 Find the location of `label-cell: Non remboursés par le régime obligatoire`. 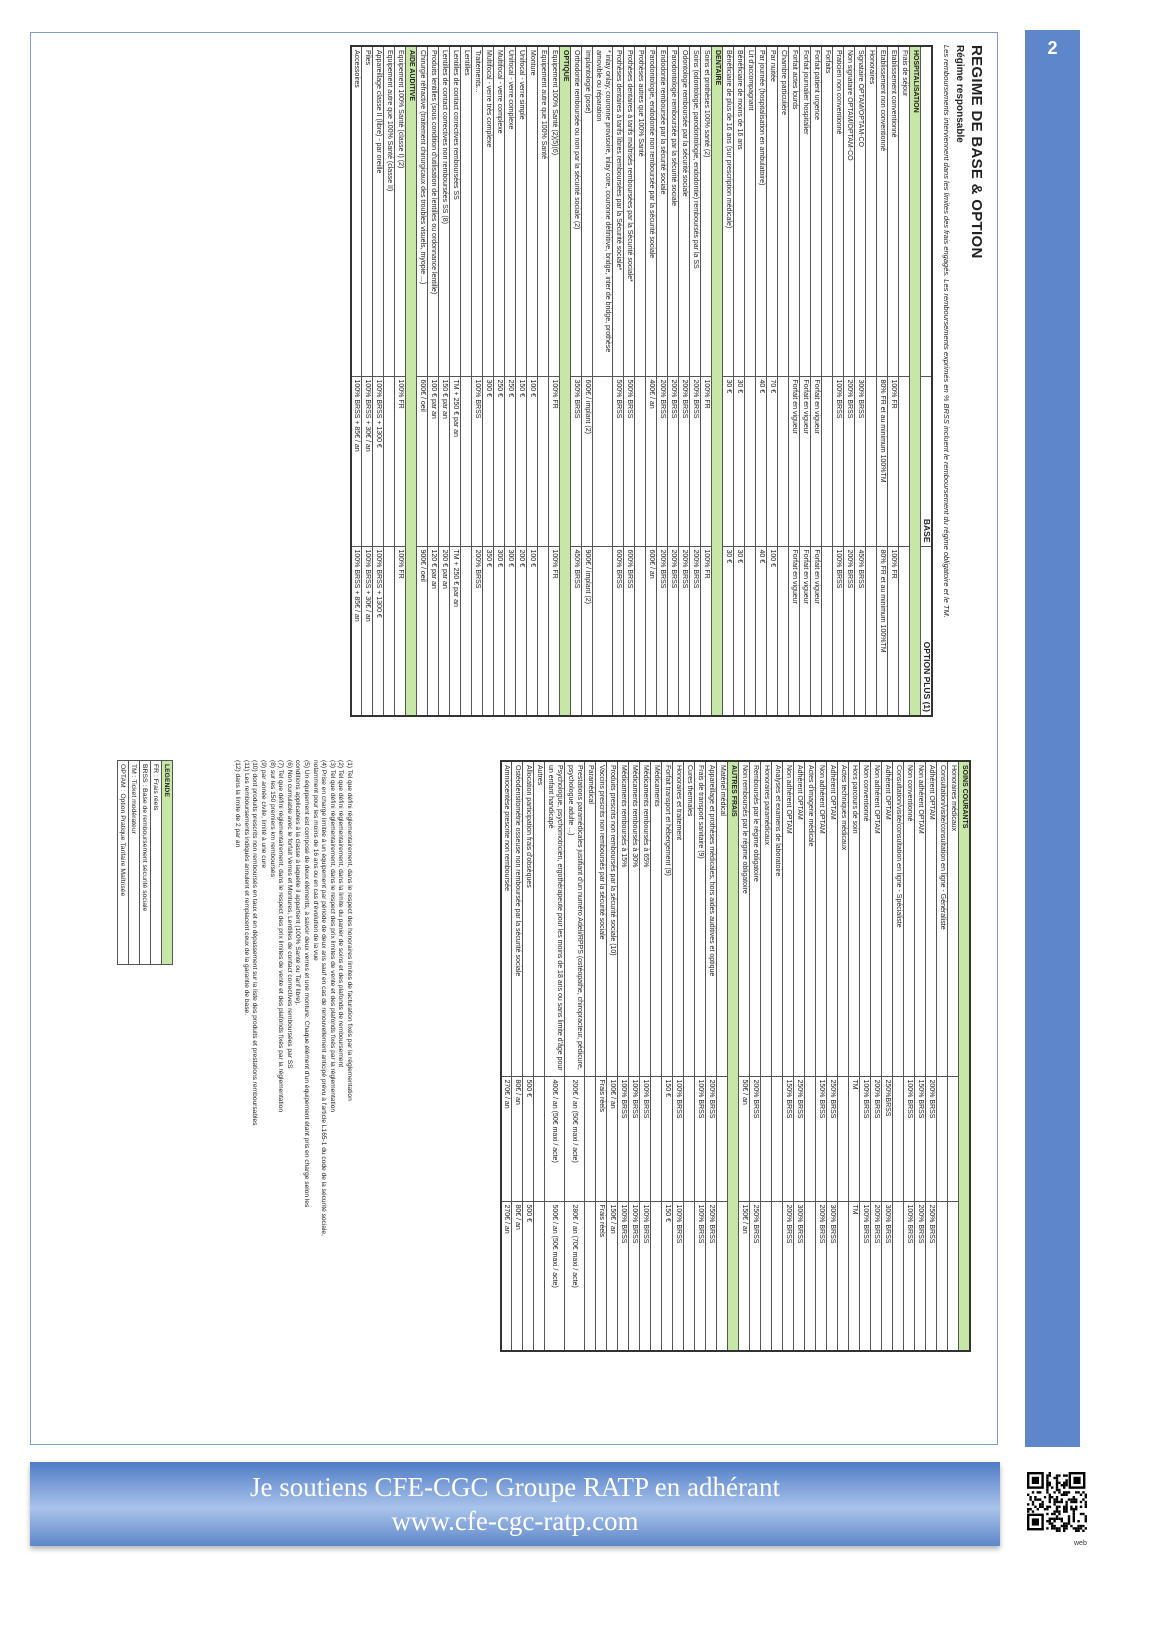

label-cell: Non remboursés par le régime obligatoire is located at coordinates (744, 918).